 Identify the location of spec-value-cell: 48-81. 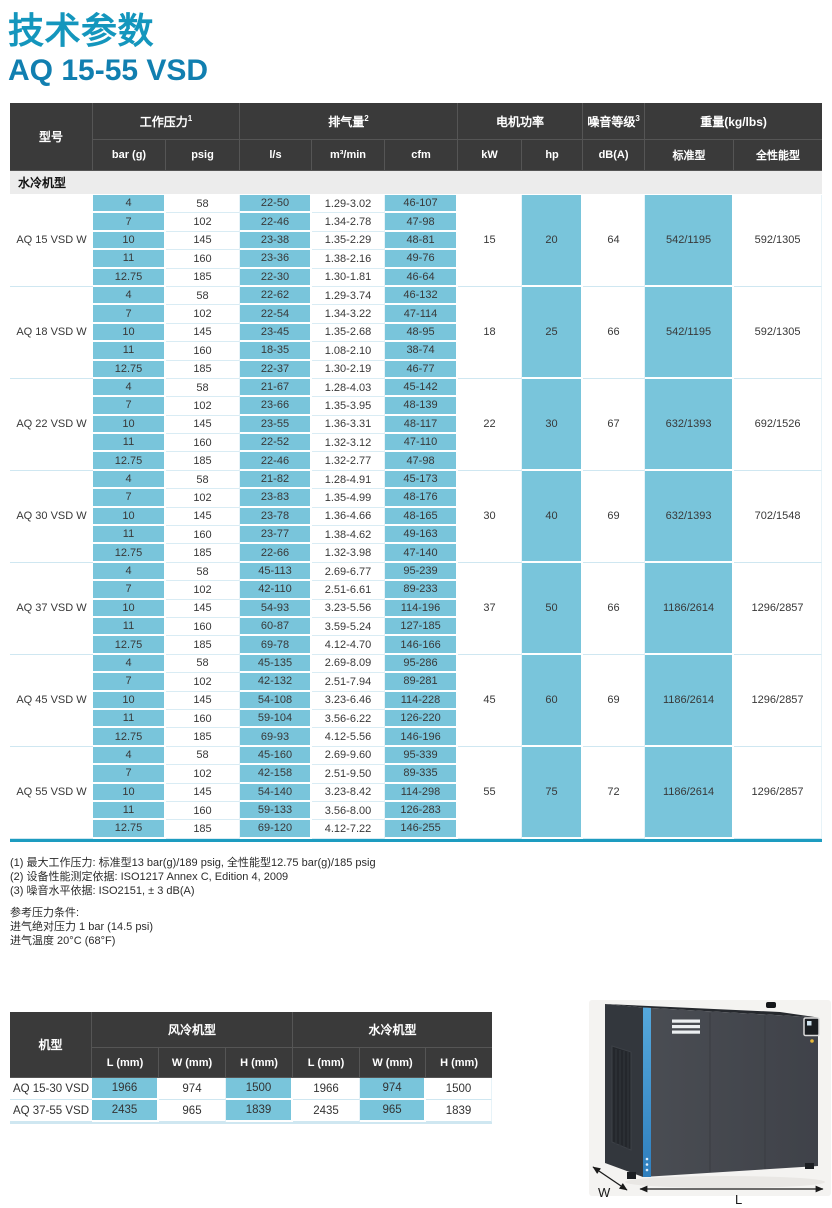
(422, 241).